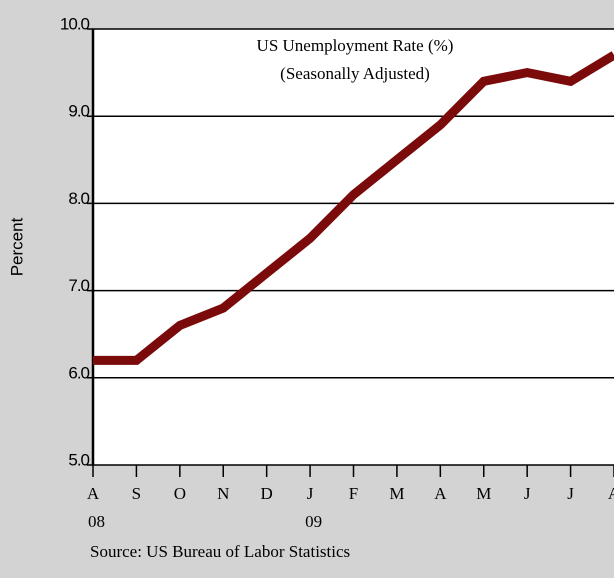 The image size is (614, 578). I want to click on x-tick-label: N, so click(223, 493).